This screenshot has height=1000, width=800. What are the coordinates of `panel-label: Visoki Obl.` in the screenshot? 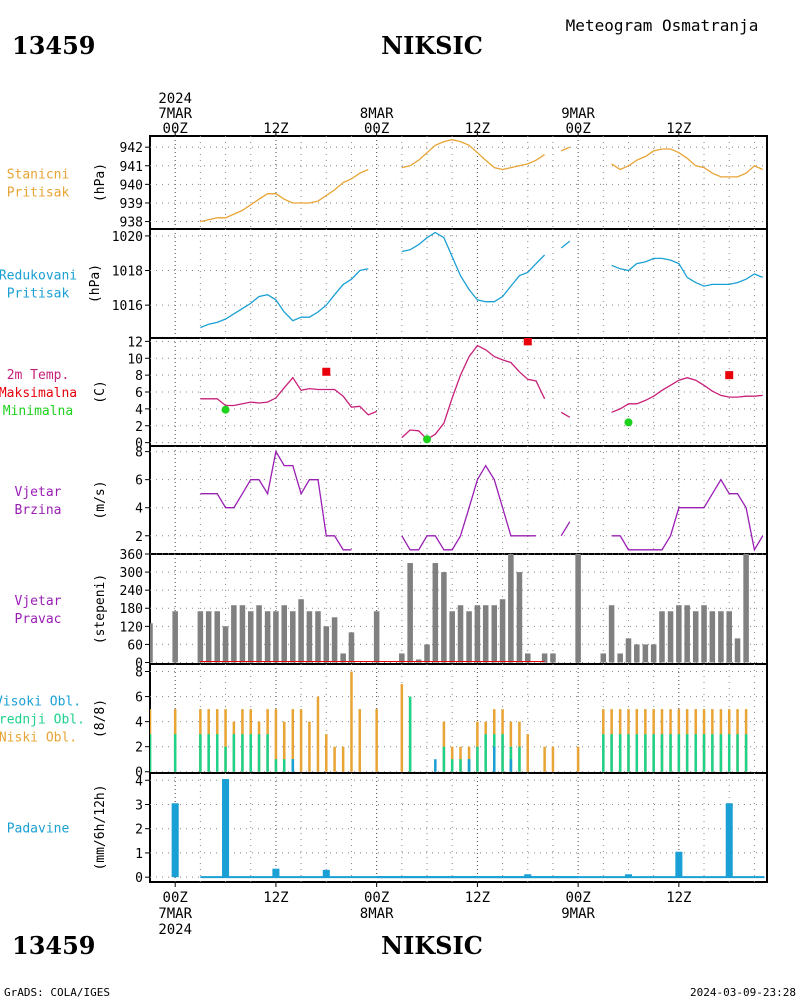 It's located at (40, 702).